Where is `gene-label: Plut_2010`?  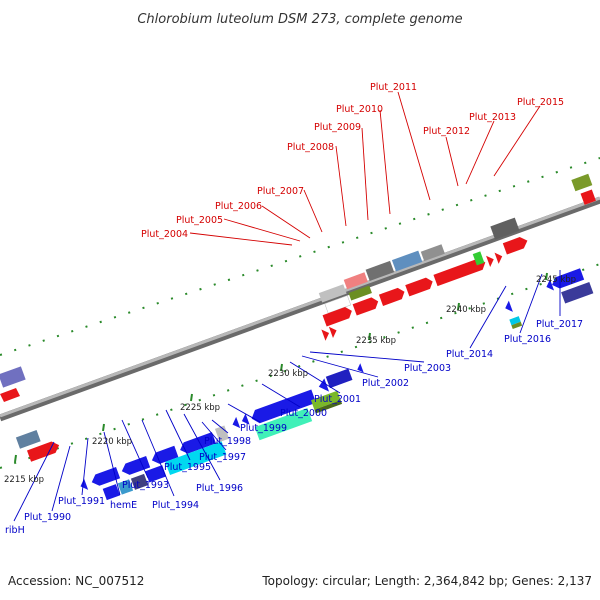 gene-label: Plut_2010 is located at coordinates (359, 109).